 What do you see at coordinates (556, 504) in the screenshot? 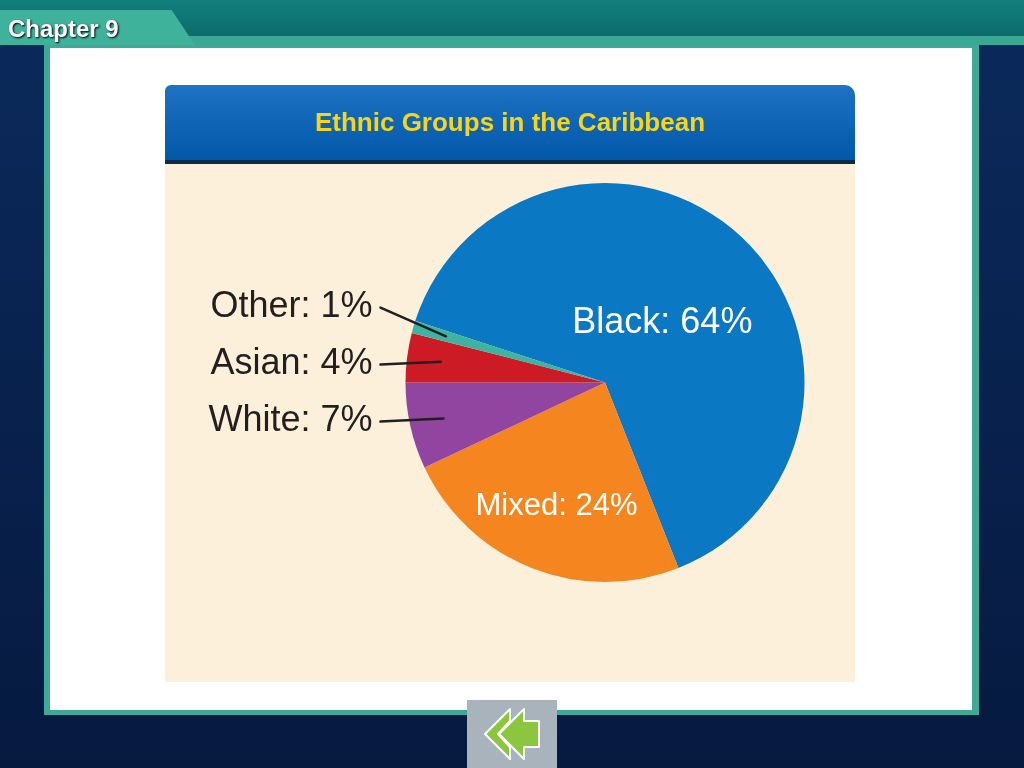
I see `slice-label: Mixed: 24%` at bounding box center [556, 504].